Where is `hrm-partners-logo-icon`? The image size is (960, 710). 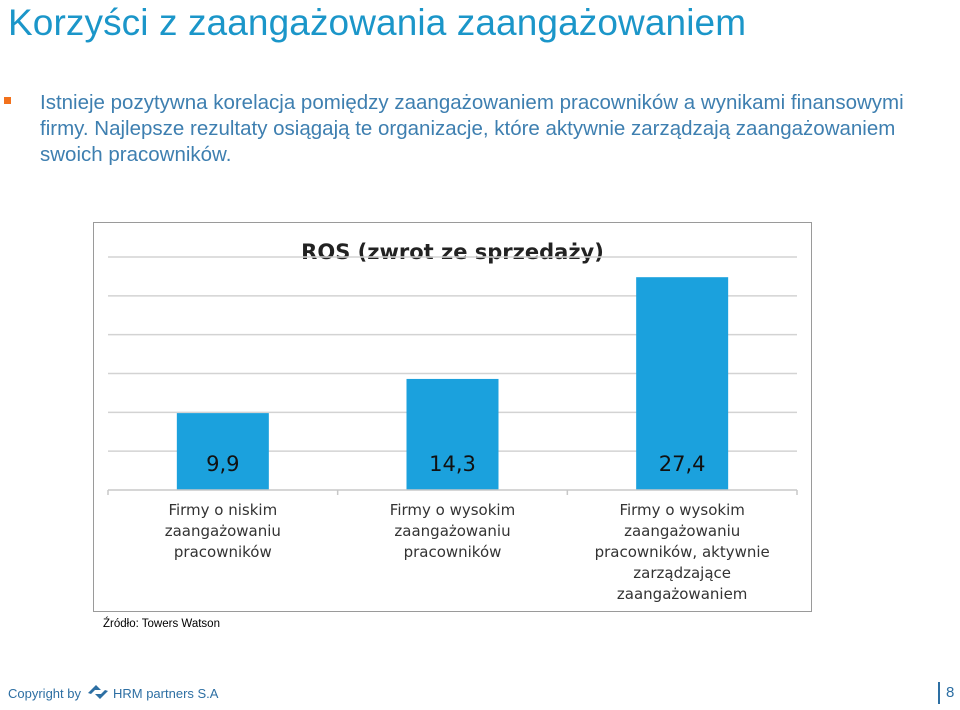
hrm-partners-logo-icon is located at coordinates (98, 693).